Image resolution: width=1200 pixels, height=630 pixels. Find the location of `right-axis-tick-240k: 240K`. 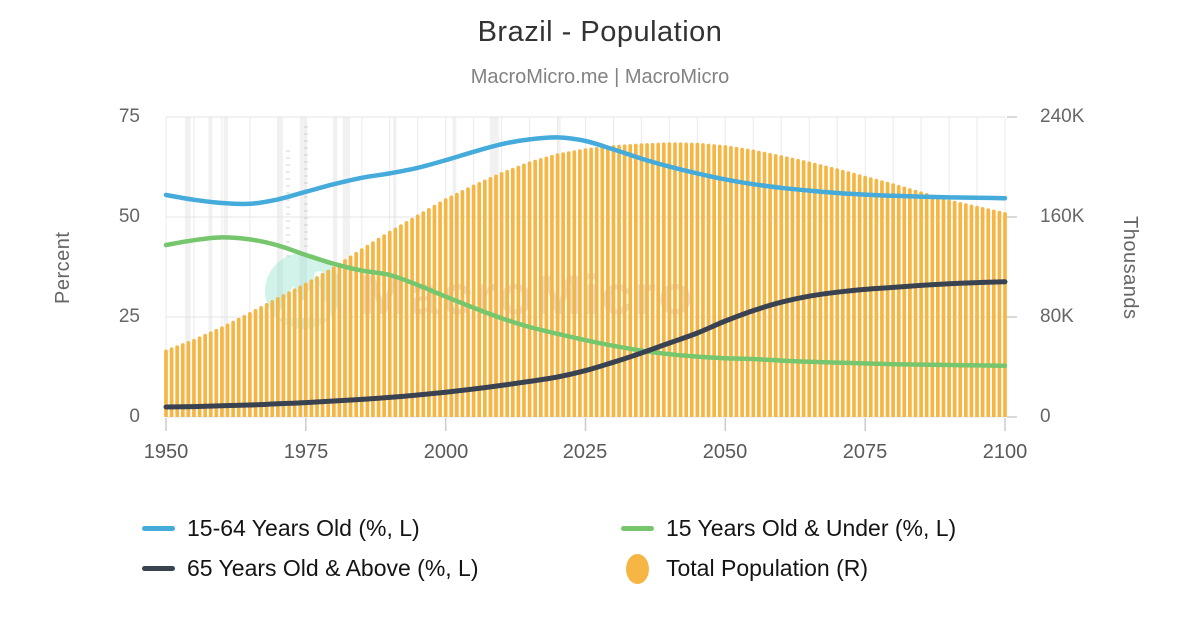

right-axis-tick-240k: 240K is located at coordinates (1062, 116).